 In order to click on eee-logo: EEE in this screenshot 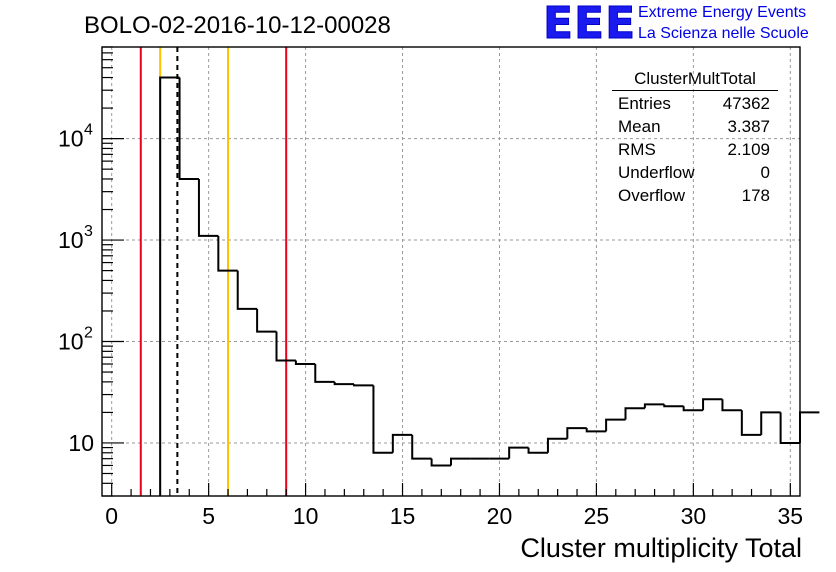, I will do `click(589, 24)`.